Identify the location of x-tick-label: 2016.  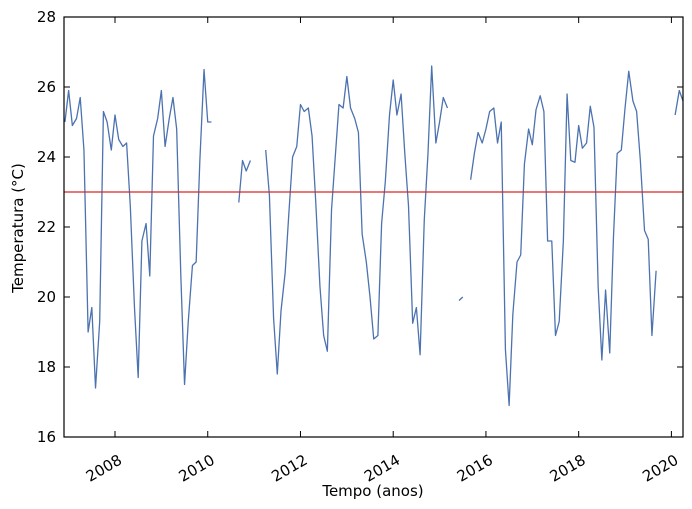
(475, 468).